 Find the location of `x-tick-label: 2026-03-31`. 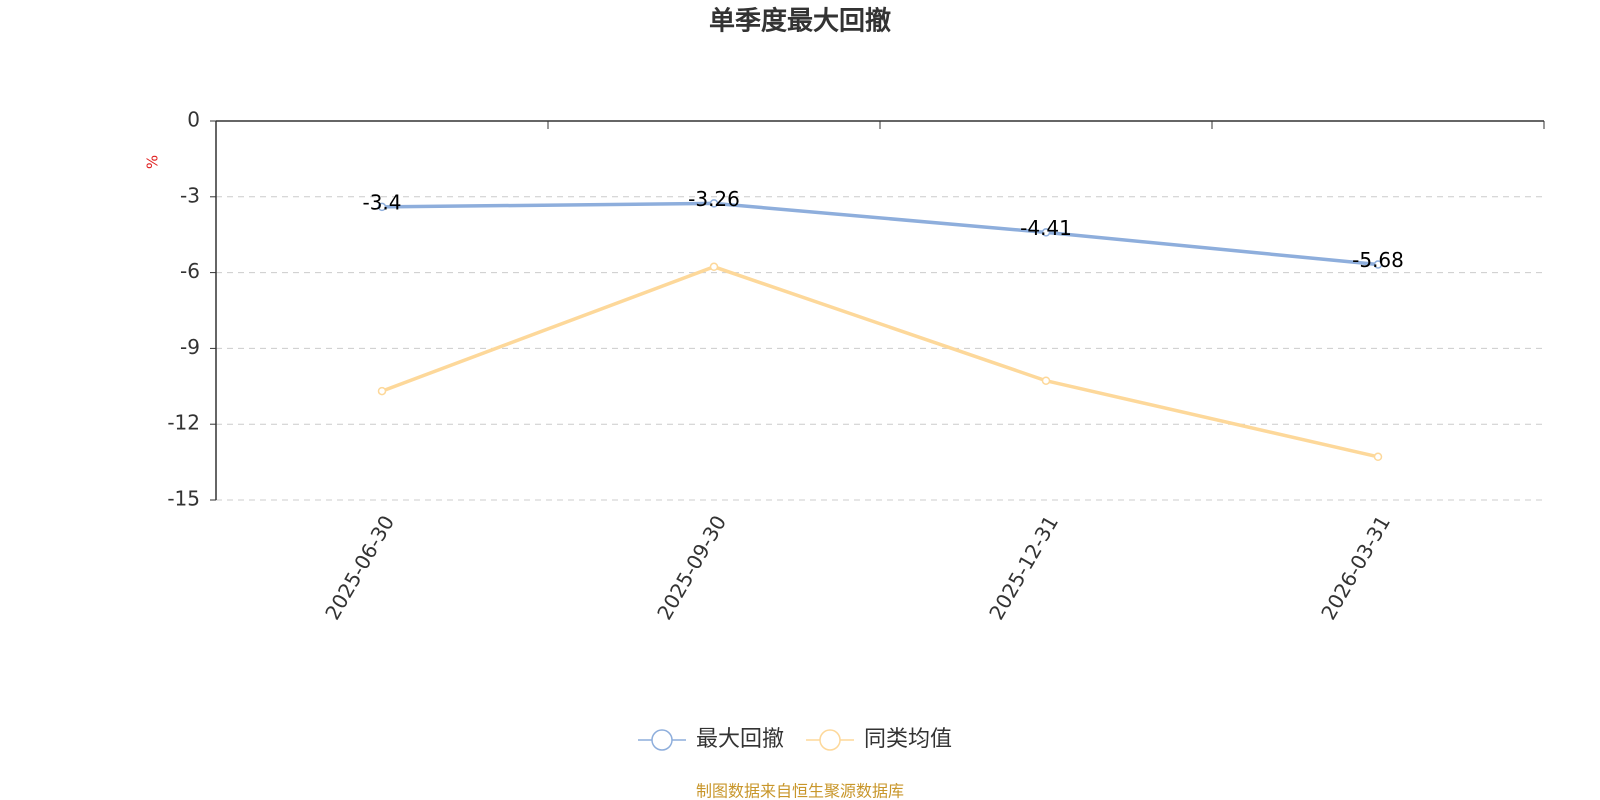

x-tick-label: 2026-03-31 is located at coordinates (1355, 567).